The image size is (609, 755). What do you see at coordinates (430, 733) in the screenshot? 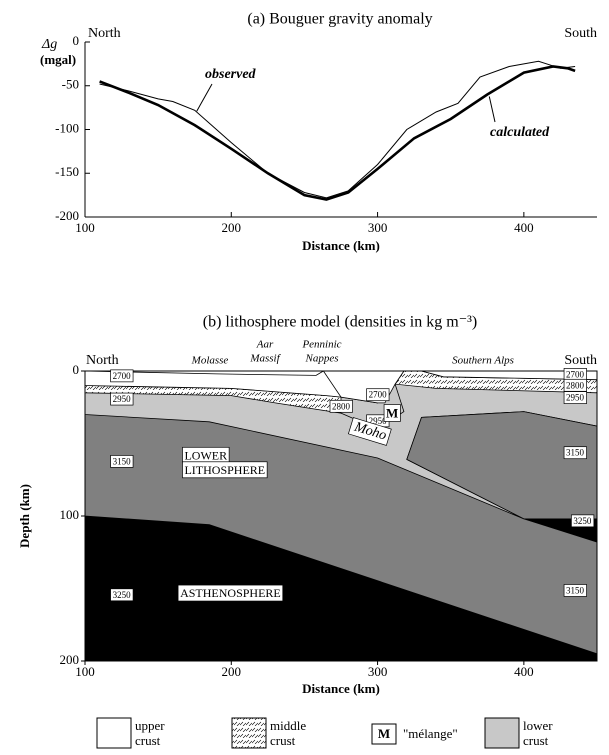
I see `legend-label: "mélange"` at bounding box center [430, 733].